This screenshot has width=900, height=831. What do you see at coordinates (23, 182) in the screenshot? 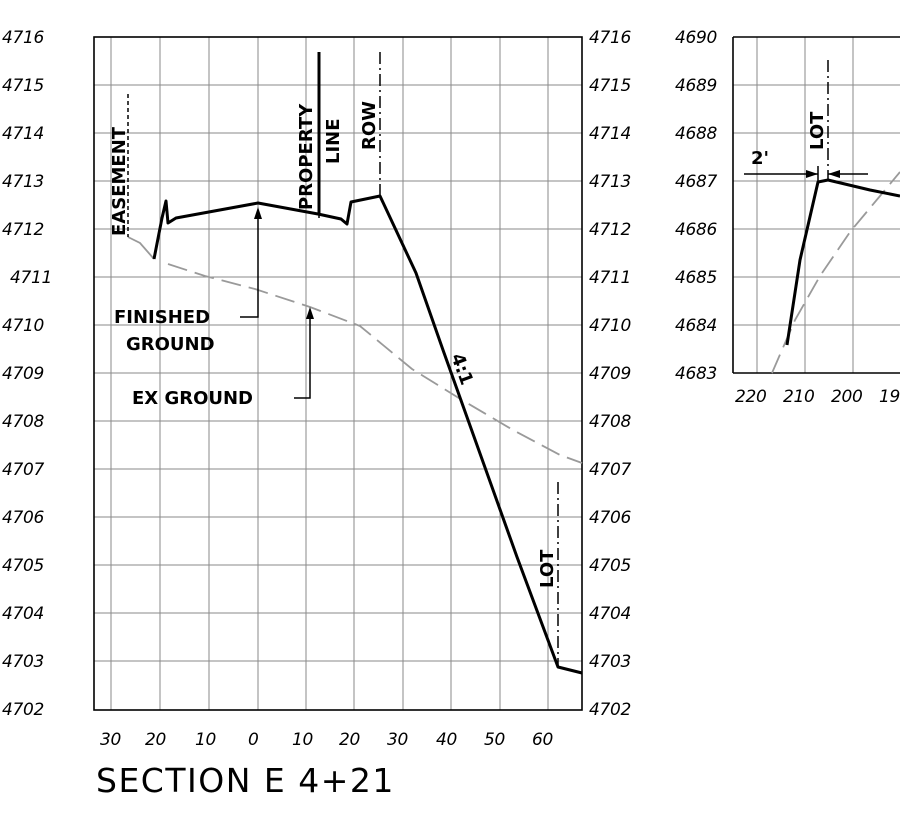
I see `y-label: 4713` at bounding box center [23, 182].